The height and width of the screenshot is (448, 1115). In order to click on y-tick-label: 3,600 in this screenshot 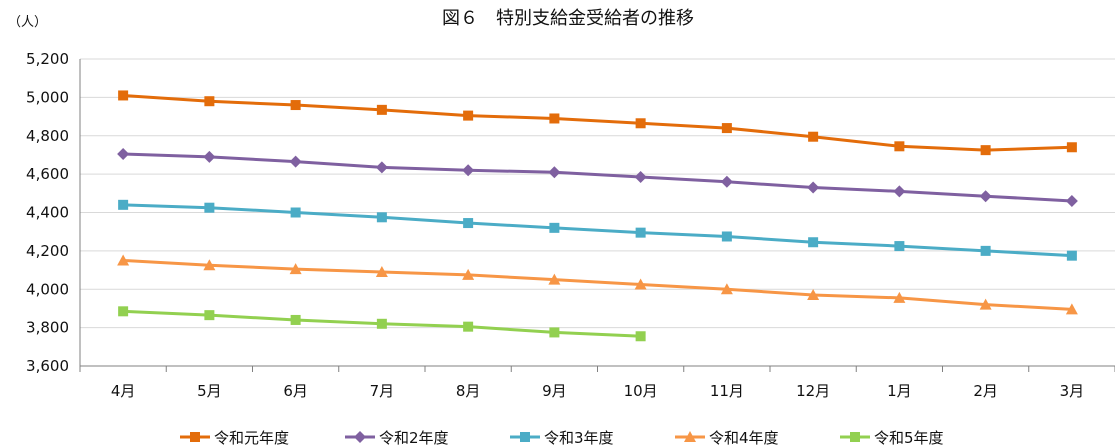, I will do `click(47, 366)`.